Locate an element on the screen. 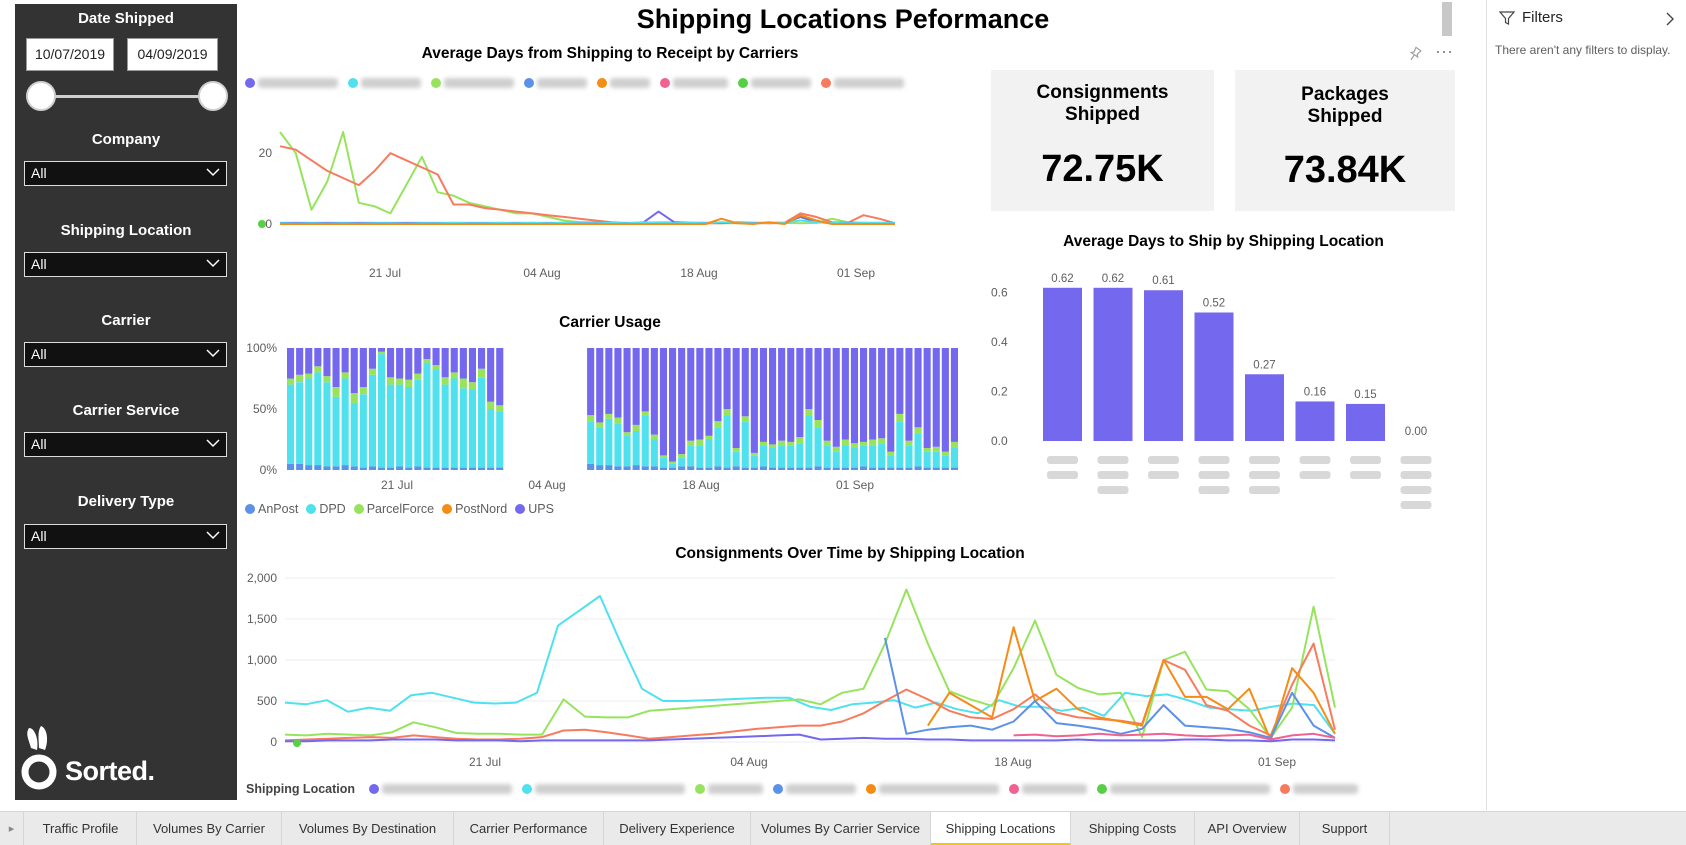 This screenshot has height=845, width=1686. chevron-down-icon is located at coordinates (213, 443).